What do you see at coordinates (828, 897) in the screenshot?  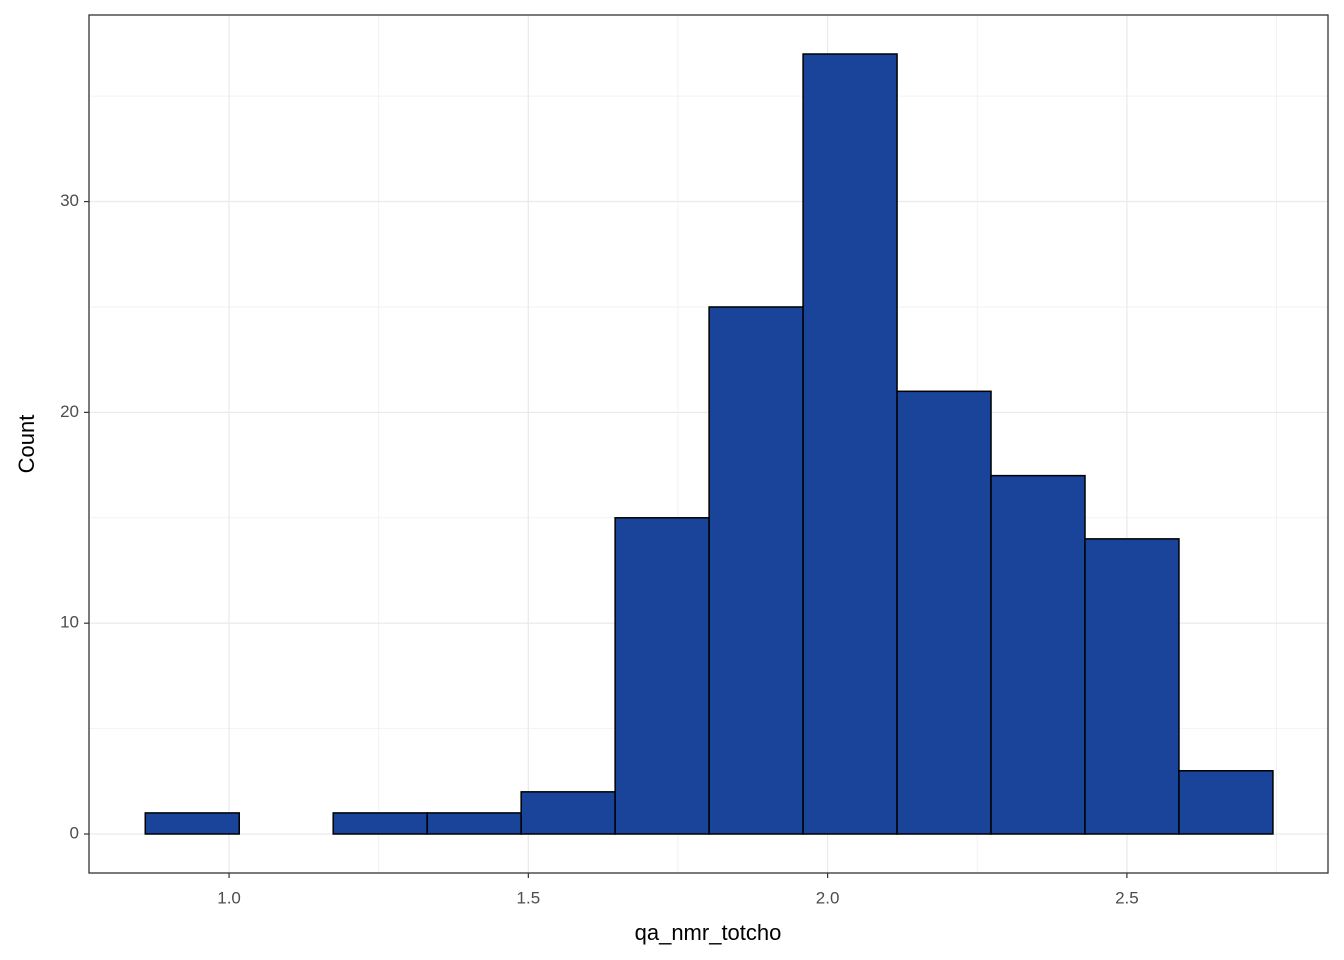 I see `x-tick-label: 2.0` at bounding box center [828, 897].